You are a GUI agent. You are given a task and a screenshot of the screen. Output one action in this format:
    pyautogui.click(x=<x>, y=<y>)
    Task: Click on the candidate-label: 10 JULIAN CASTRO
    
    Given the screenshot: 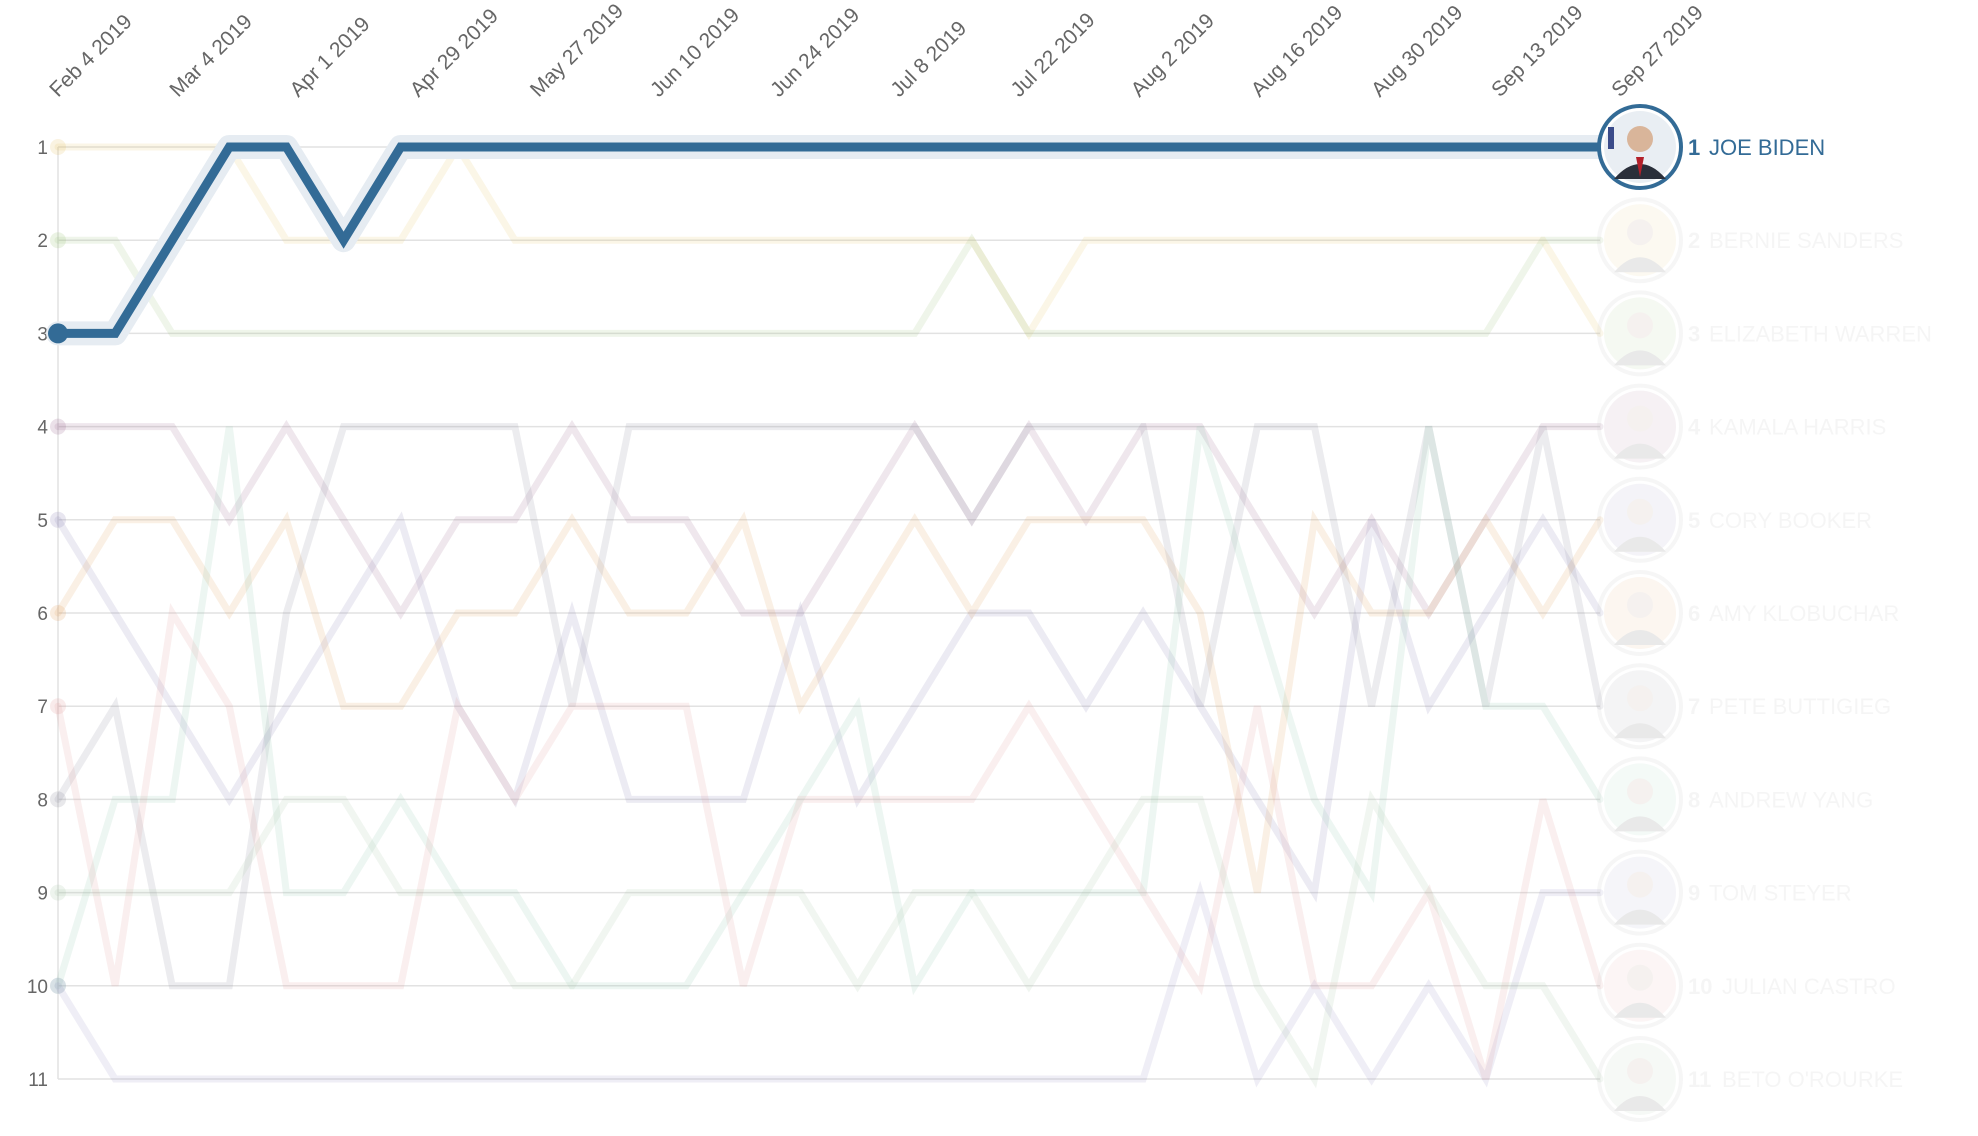 What is the action you would take?
    pyautogui.click(x=1746, y=985)
    